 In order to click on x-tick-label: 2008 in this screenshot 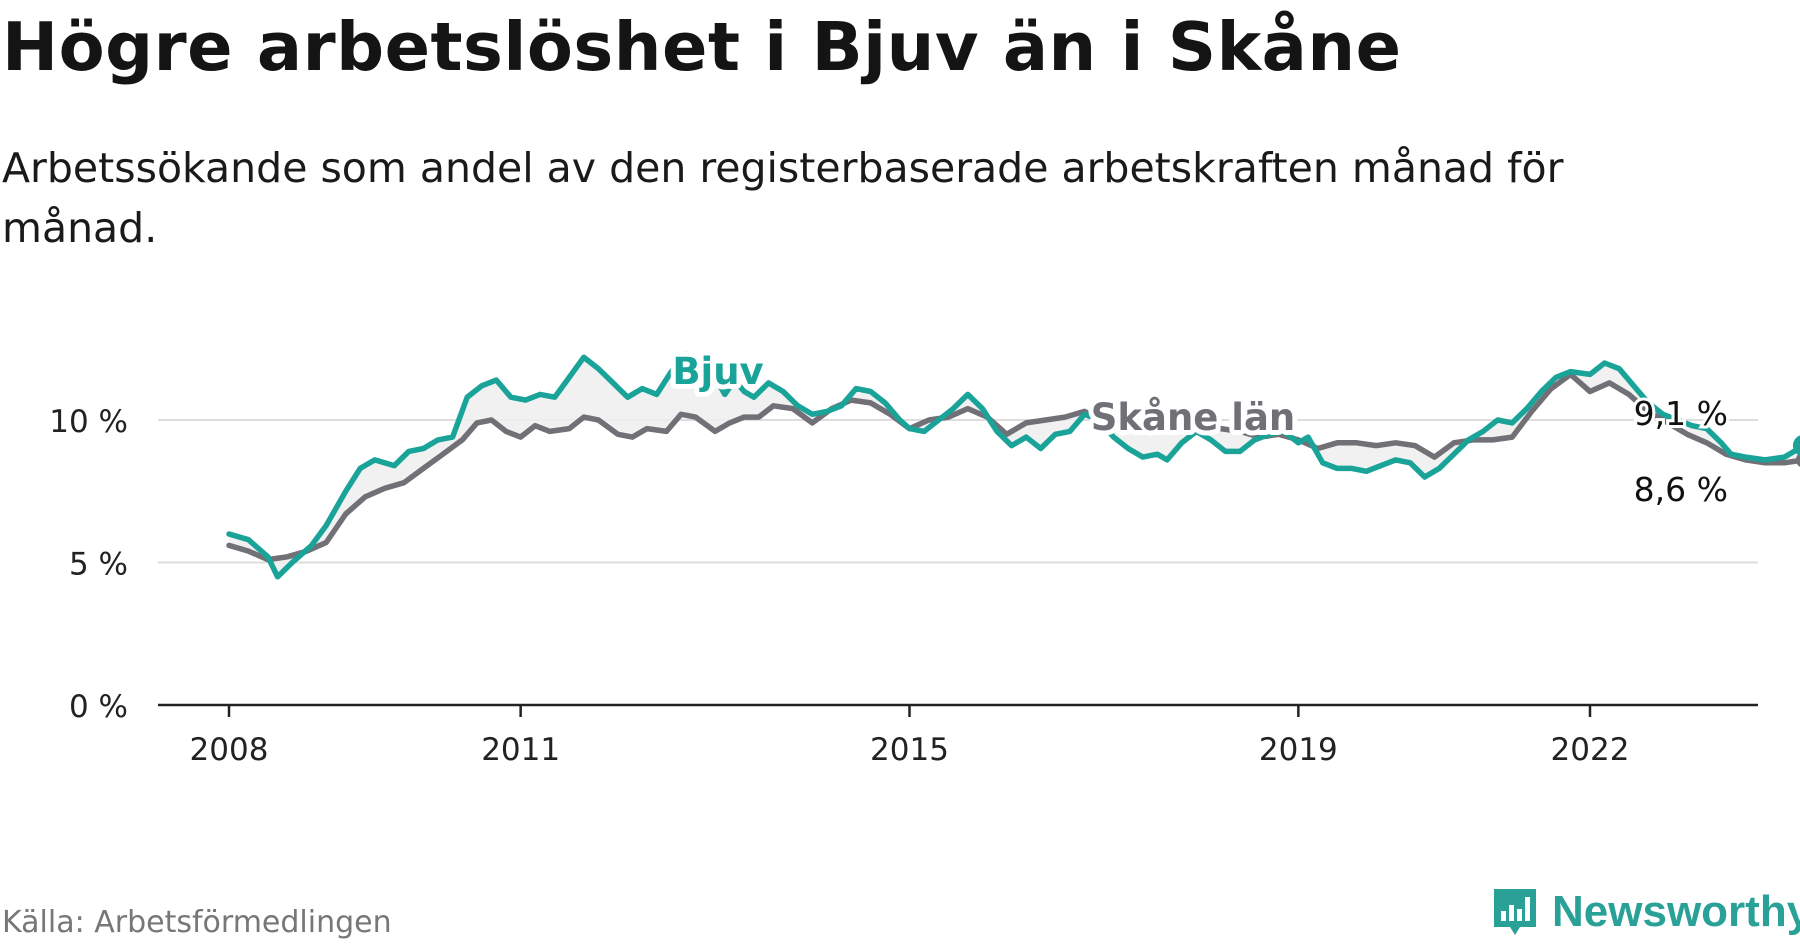, I will do `click(229, 750)`.